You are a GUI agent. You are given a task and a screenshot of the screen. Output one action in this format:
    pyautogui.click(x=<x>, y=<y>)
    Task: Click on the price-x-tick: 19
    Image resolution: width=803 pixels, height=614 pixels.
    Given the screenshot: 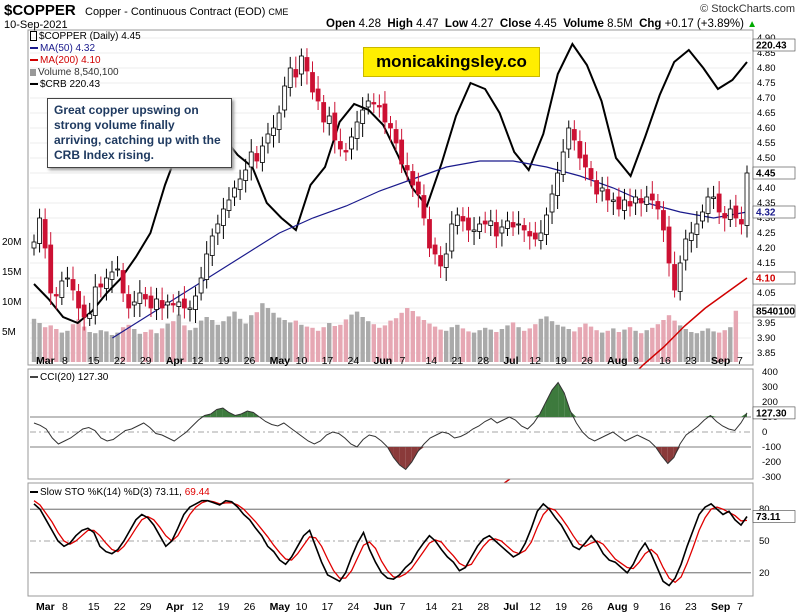 What is the action you would take?
    pyautogui.click(x=561, y=361)
    